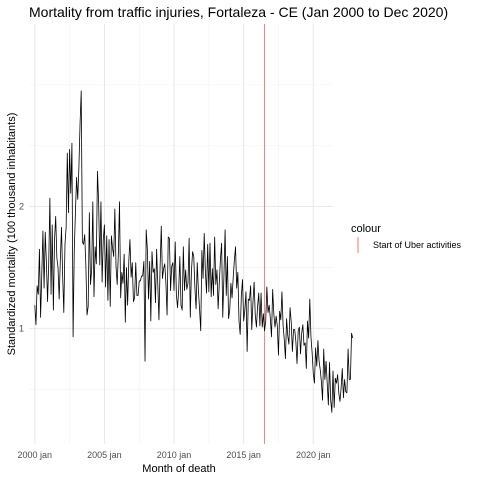 Image resolution: width=480 pixels, height=480 pixels. I want to click on x-axis-title: Month of death, so click(178, 469).